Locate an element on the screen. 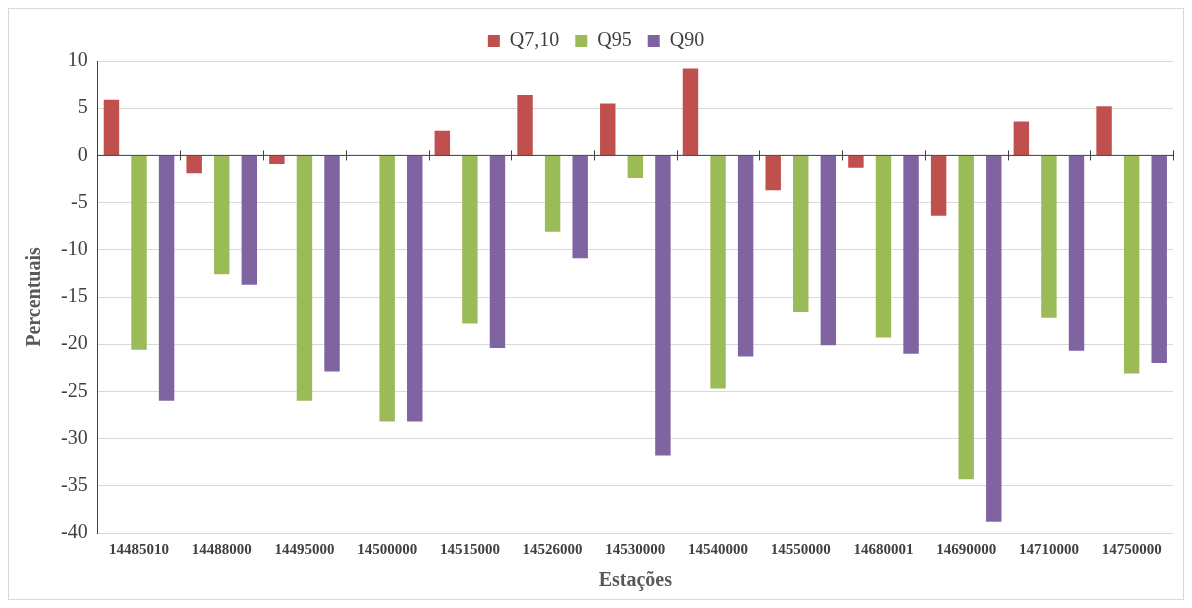 Image resolution: width=1192 pixels, height=608 pixels. y-tick-label: -15 is located at coordinates (74, 295).